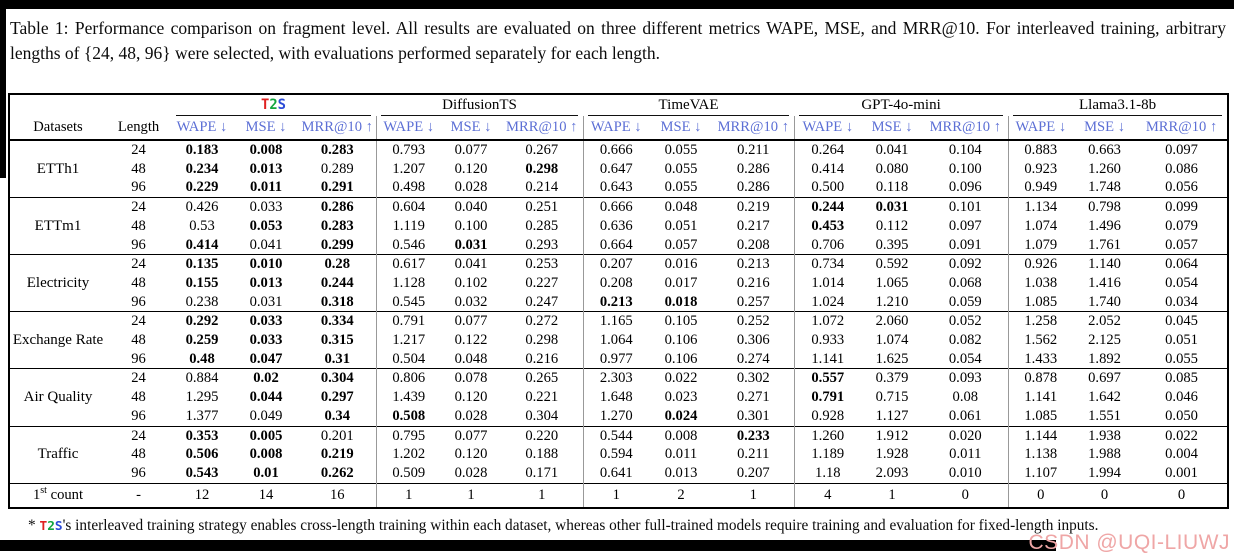  Describe the element at coordinates (1040, 207) in the screenshot. I see `metric-cell: 1.134` at that location.